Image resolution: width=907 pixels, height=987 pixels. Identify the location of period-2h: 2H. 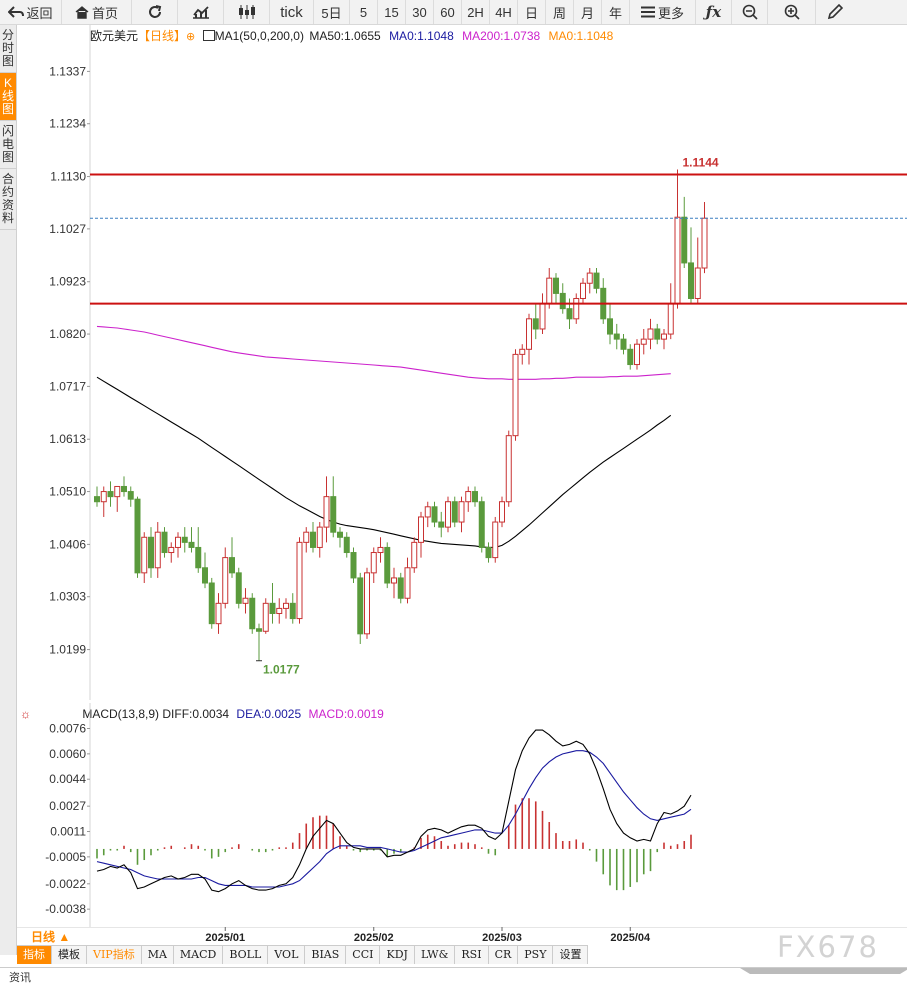
(476, 12).